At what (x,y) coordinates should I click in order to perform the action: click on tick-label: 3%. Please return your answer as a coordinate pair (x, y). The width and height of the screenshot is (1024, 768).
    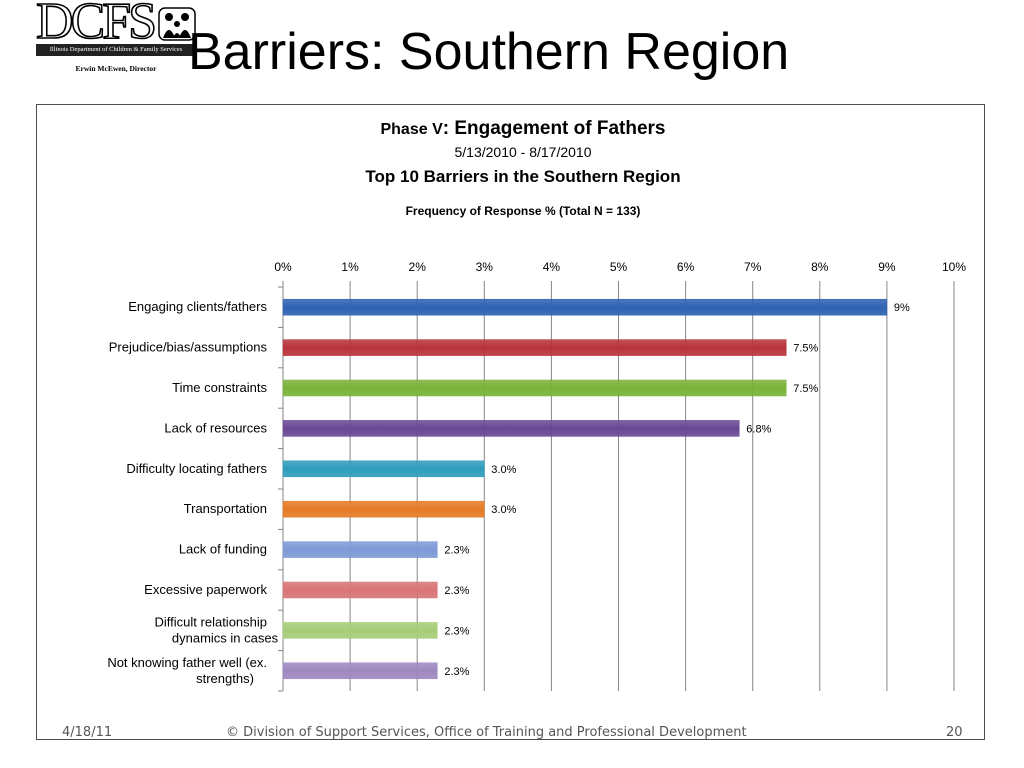
    Looking at the image, I should click on (485, 267).